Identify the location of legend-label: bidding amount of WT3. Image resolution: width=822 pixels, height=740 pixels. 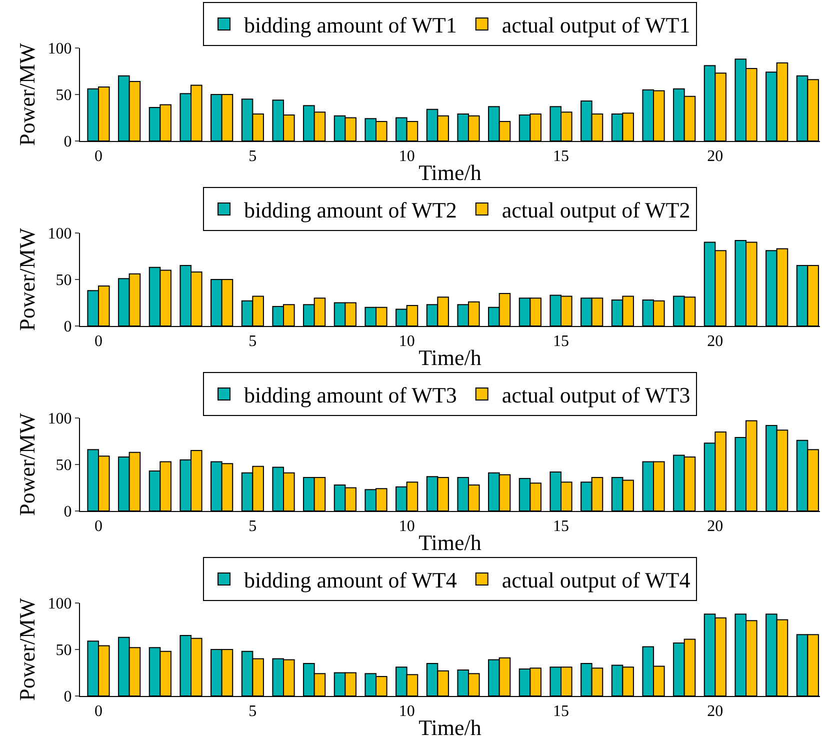
(350, 395).